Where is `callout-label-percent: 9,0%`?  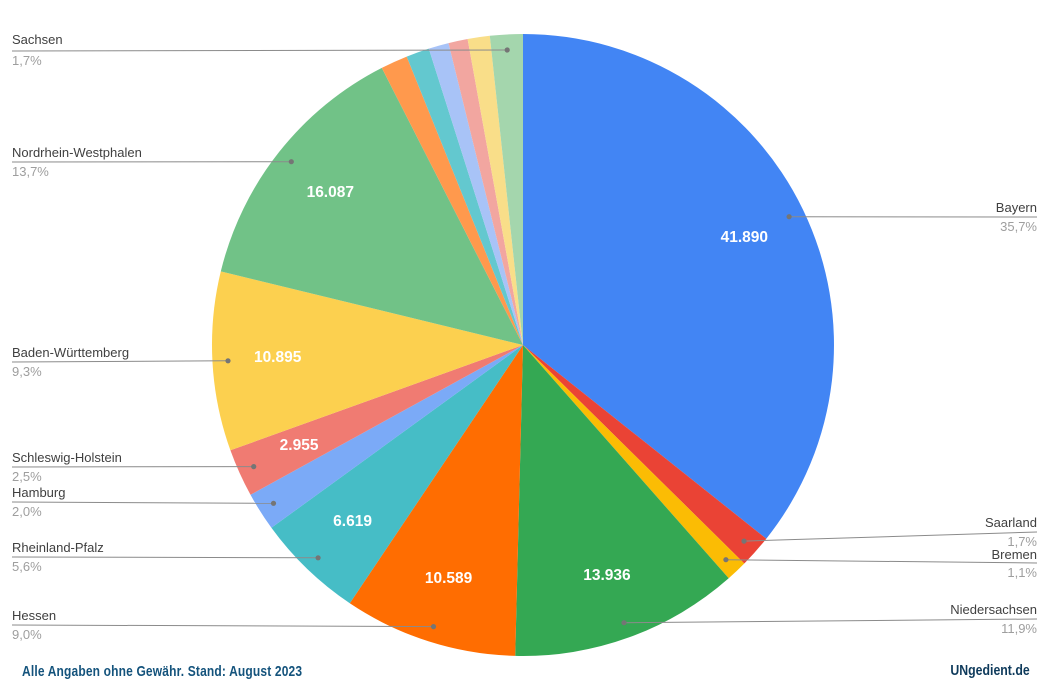
callout-label-percent: 9,0% is located at coordinates (27, 634).